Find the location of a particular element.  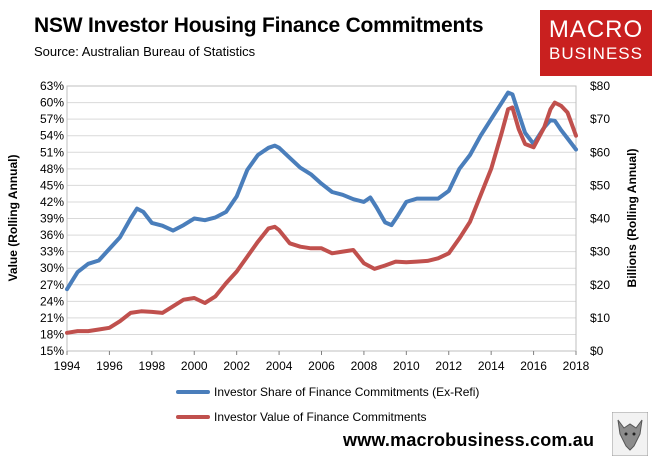

y-right-tick-label: $0 is located at coordinates (597, 351).